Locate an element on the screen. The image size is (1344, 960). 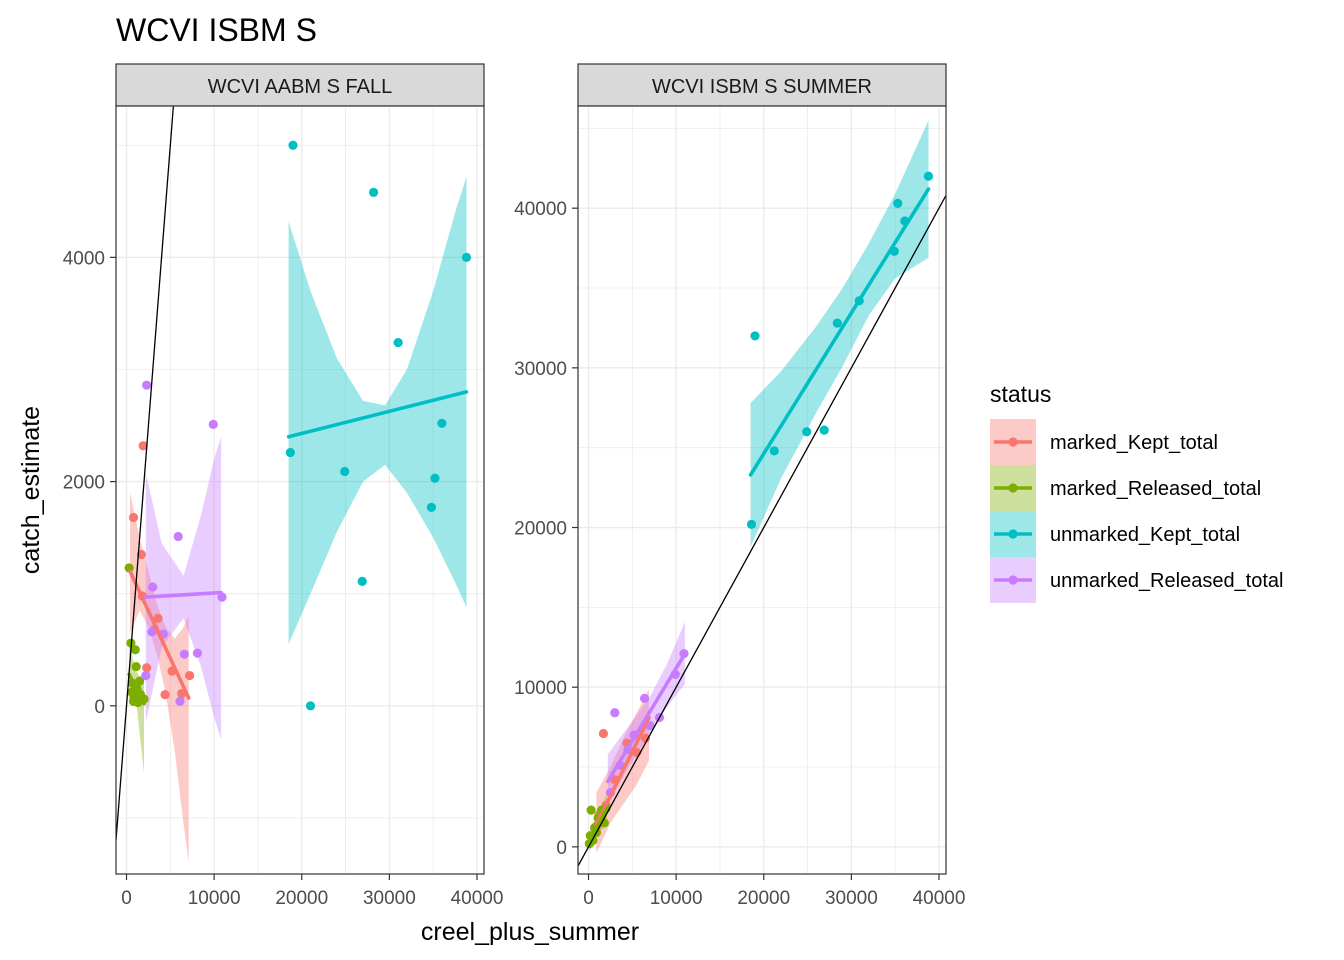
confidence-band-unmarked_Released_total is located at coordinates (183, 588).